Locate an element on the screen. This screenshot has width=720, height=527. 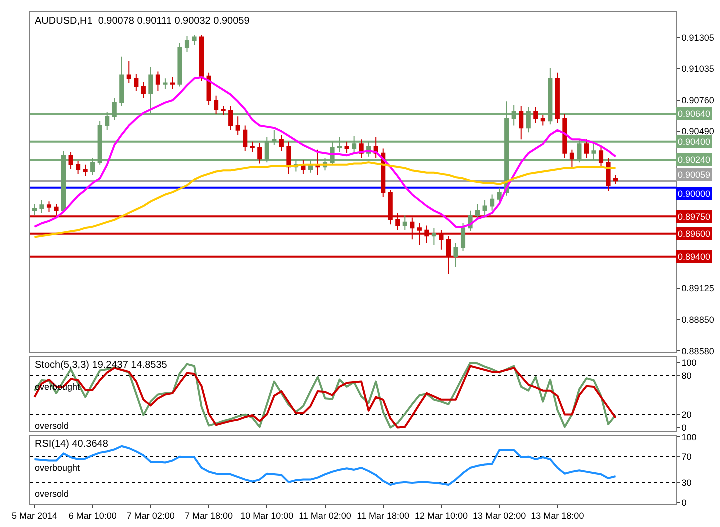
ref-line-label: 0.90059 is located at coordinates (694, 175).